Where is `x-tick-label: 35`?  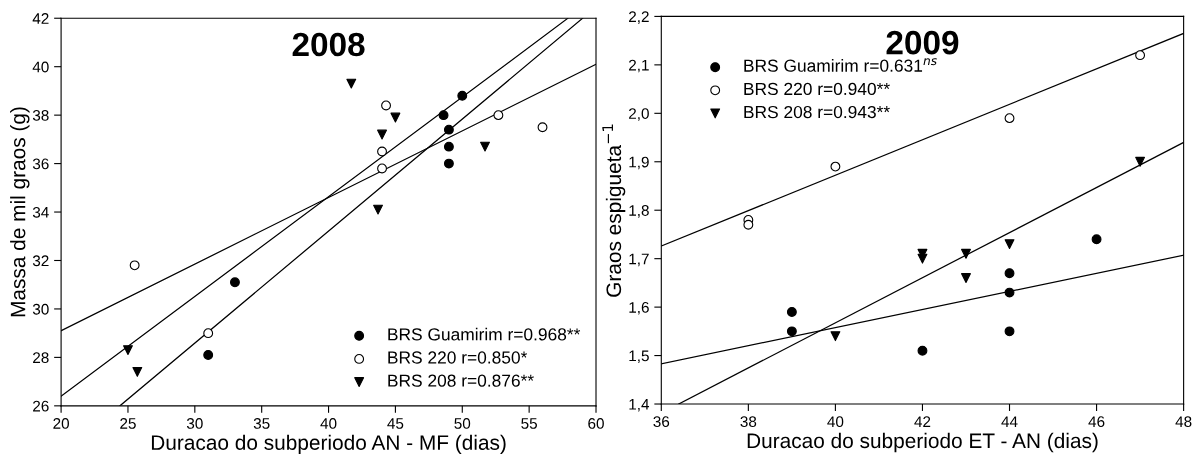
x-tick-label: 35 is located at coordinates (261, 423).